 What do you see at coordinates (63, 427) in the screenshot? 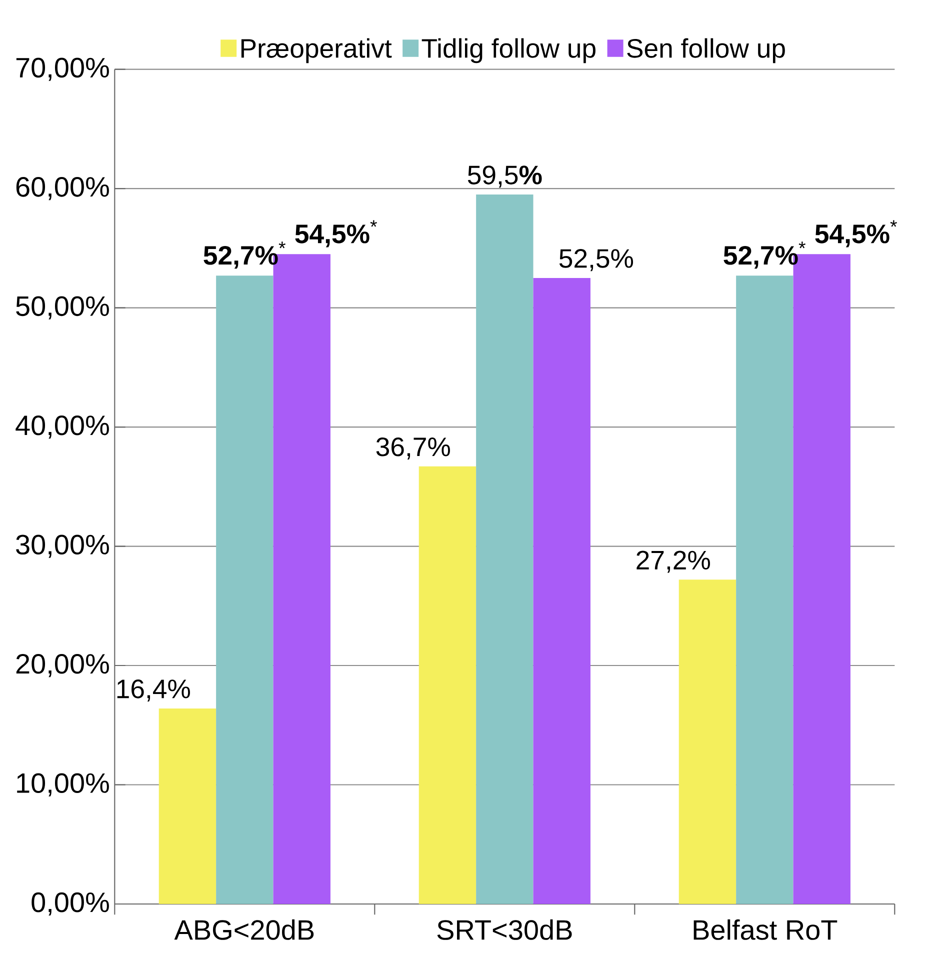
I see `y-tick-label: 40,00%` at bounding box center [63, 427].